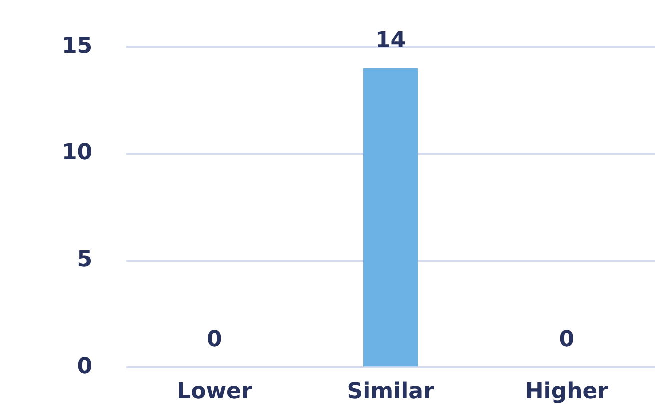 The width and height of the screenshot is (655, 418). What do you see at coordinates (214, 392) in the screenshot?
I see `x-tick-label: Lower` at bounding box center [214, 392].